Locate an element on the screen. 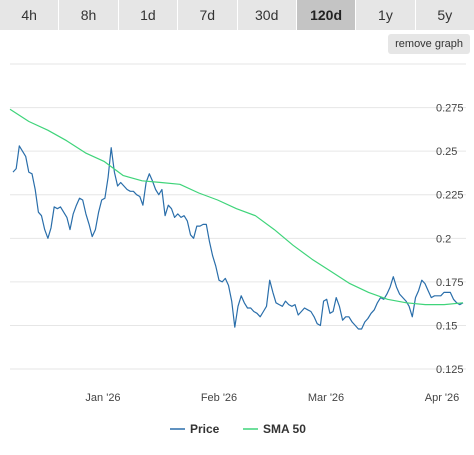  y-tick-label: 0.125 is located at coordinates (450, 370).